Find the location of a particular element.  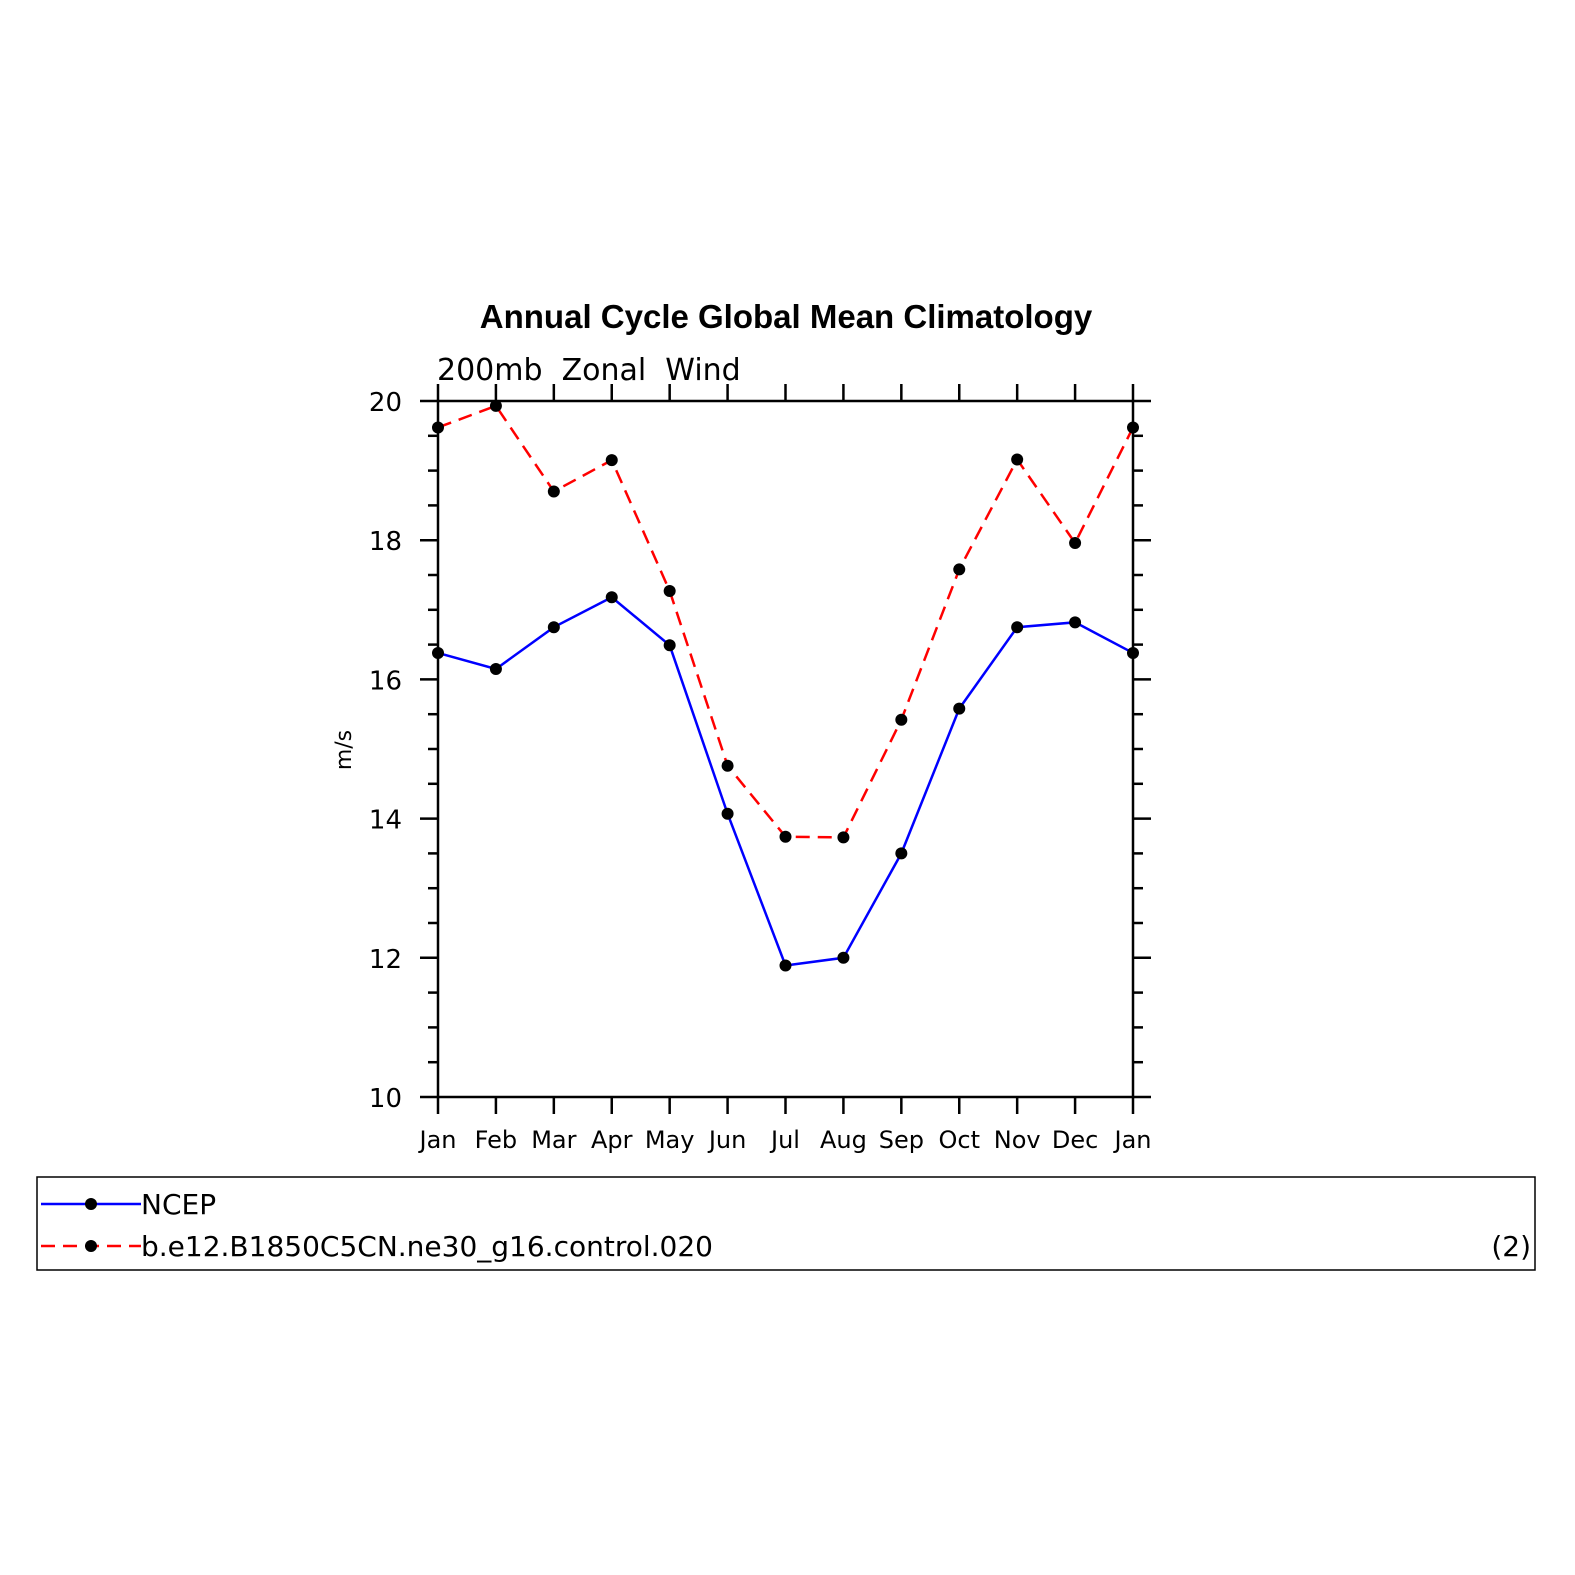

legend-label-1: NCEP is located at coordinates (178, 1204).